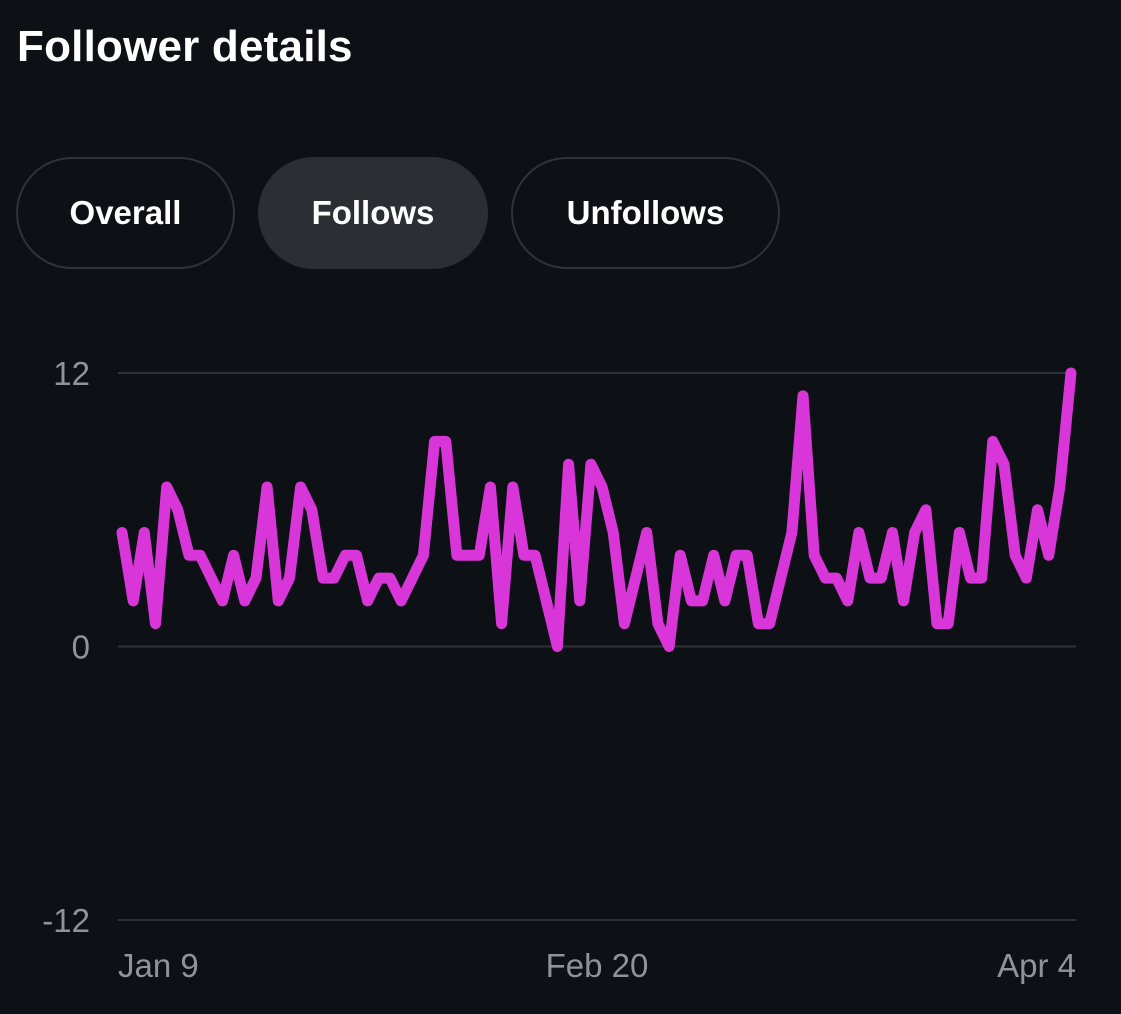 The height and width of the screenshot is (1014, 1121). What do you see at coordinates (125, 213) in the screenshot?
I see `tab-overall: Overall` at bounding box center [125, 213].